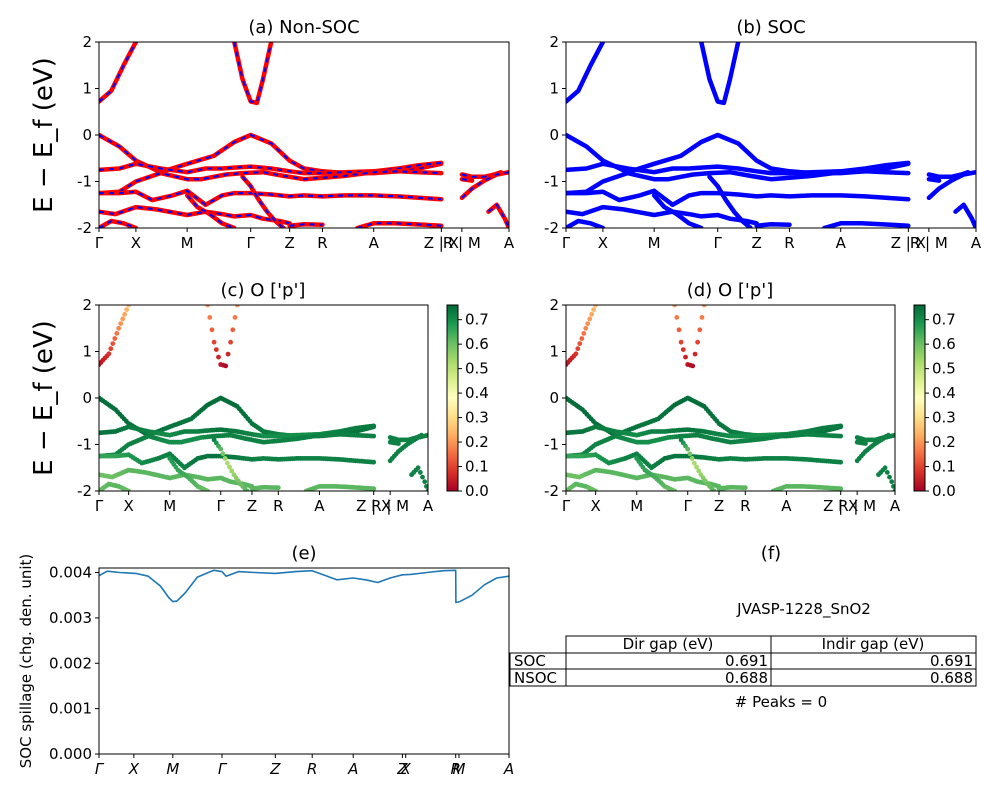 This screenshot has height=800, width=1000. I want to click on panel-e-xtick-label: Γ, so click(223, 769).